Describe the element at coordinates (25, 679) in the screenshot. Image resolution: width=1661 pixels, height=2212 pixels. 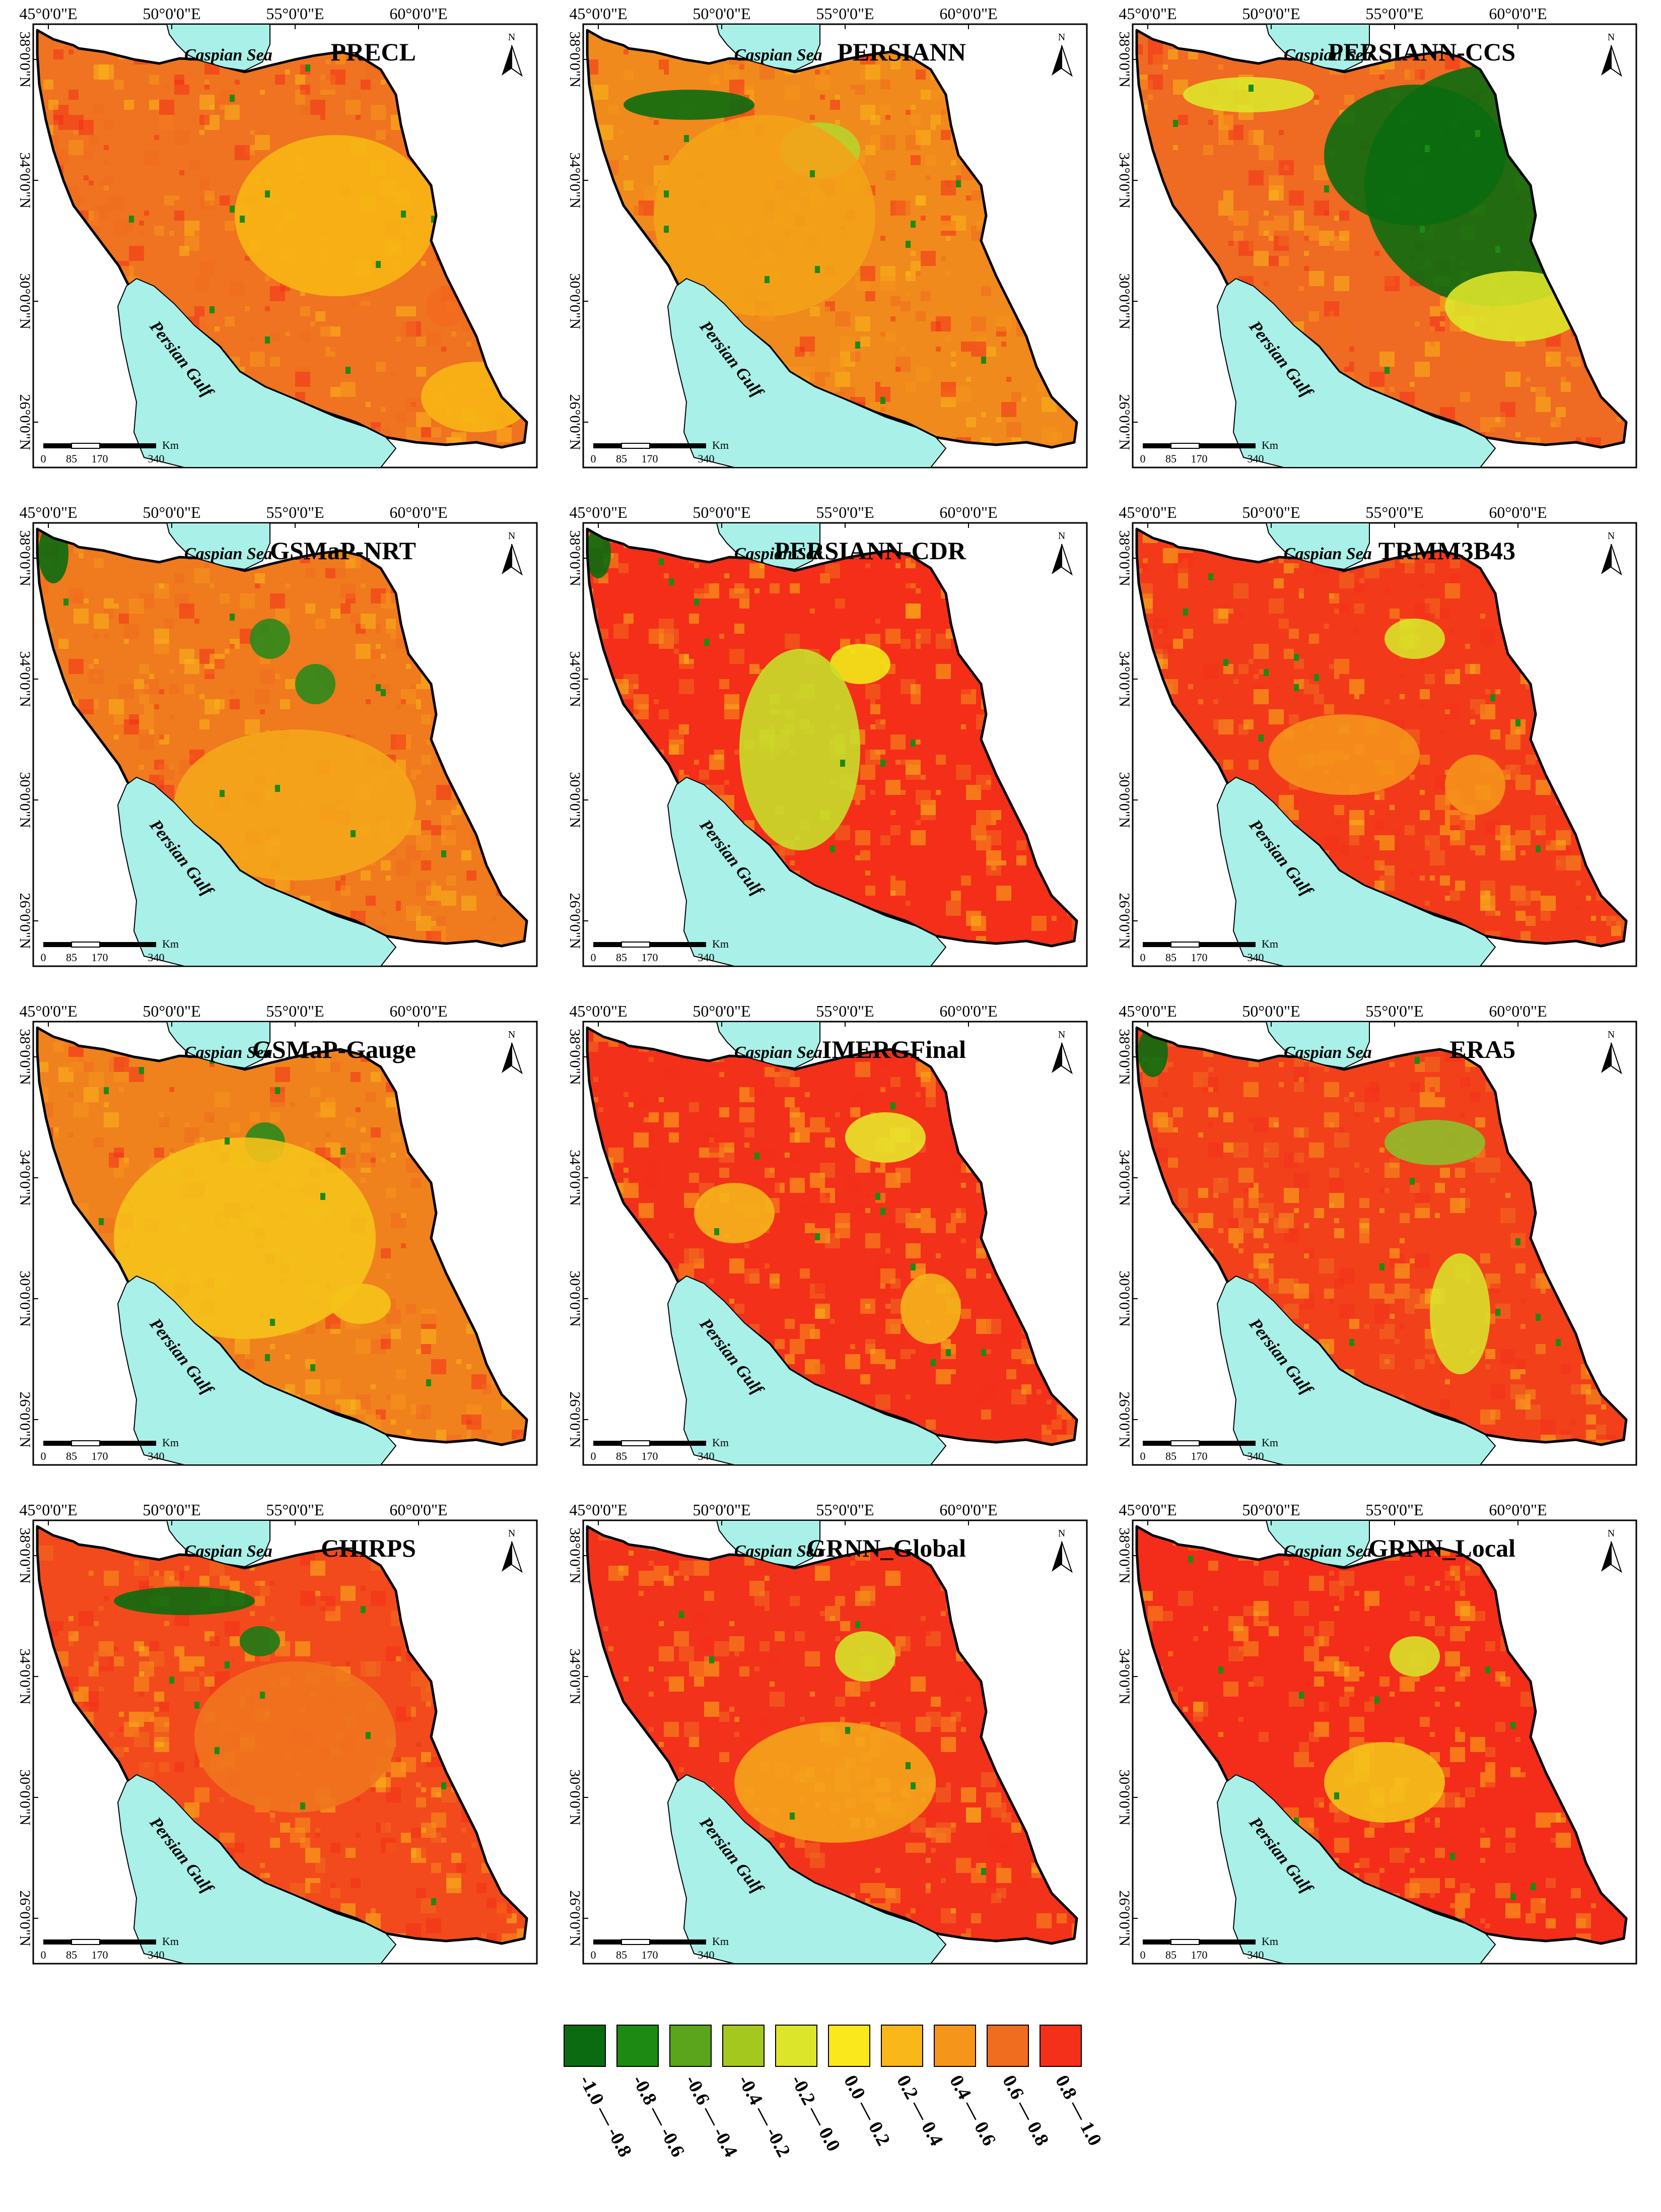
I see `latitude-tick: 34°0'0"N` at that location.